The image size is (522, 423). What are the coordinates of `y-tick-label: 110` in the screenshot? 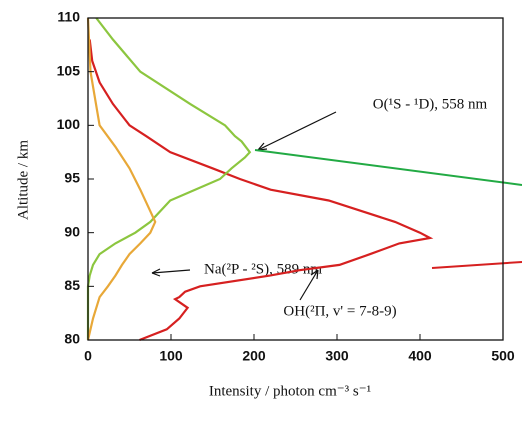 It's located at (68, 17).